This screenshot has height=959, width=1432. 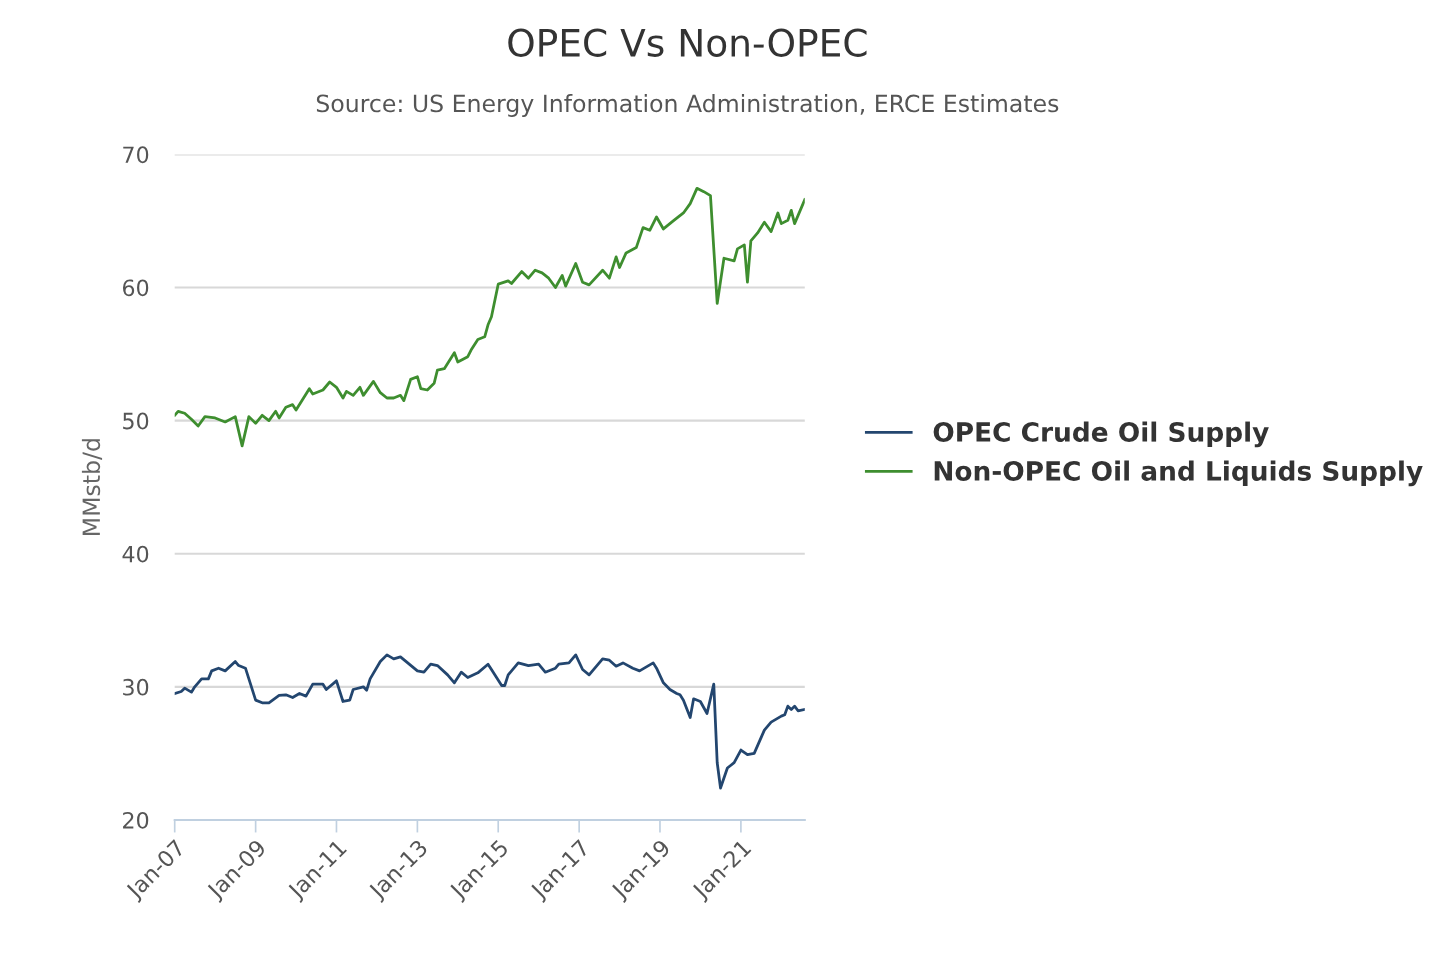 I want to click on y-tick-label: 50, so click(x=136, y=421).